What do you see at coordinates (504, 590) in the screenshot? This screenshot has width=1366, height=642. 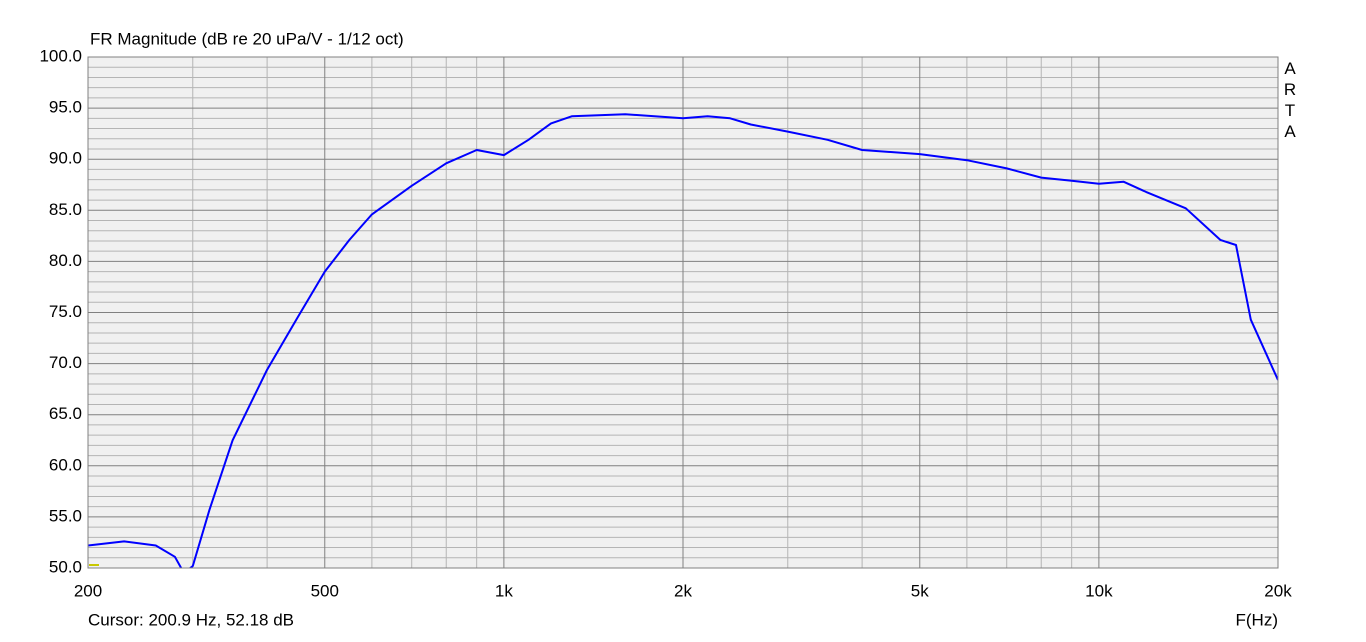 I see `x-tick-label: 1k` at bounding box center [504, 590].